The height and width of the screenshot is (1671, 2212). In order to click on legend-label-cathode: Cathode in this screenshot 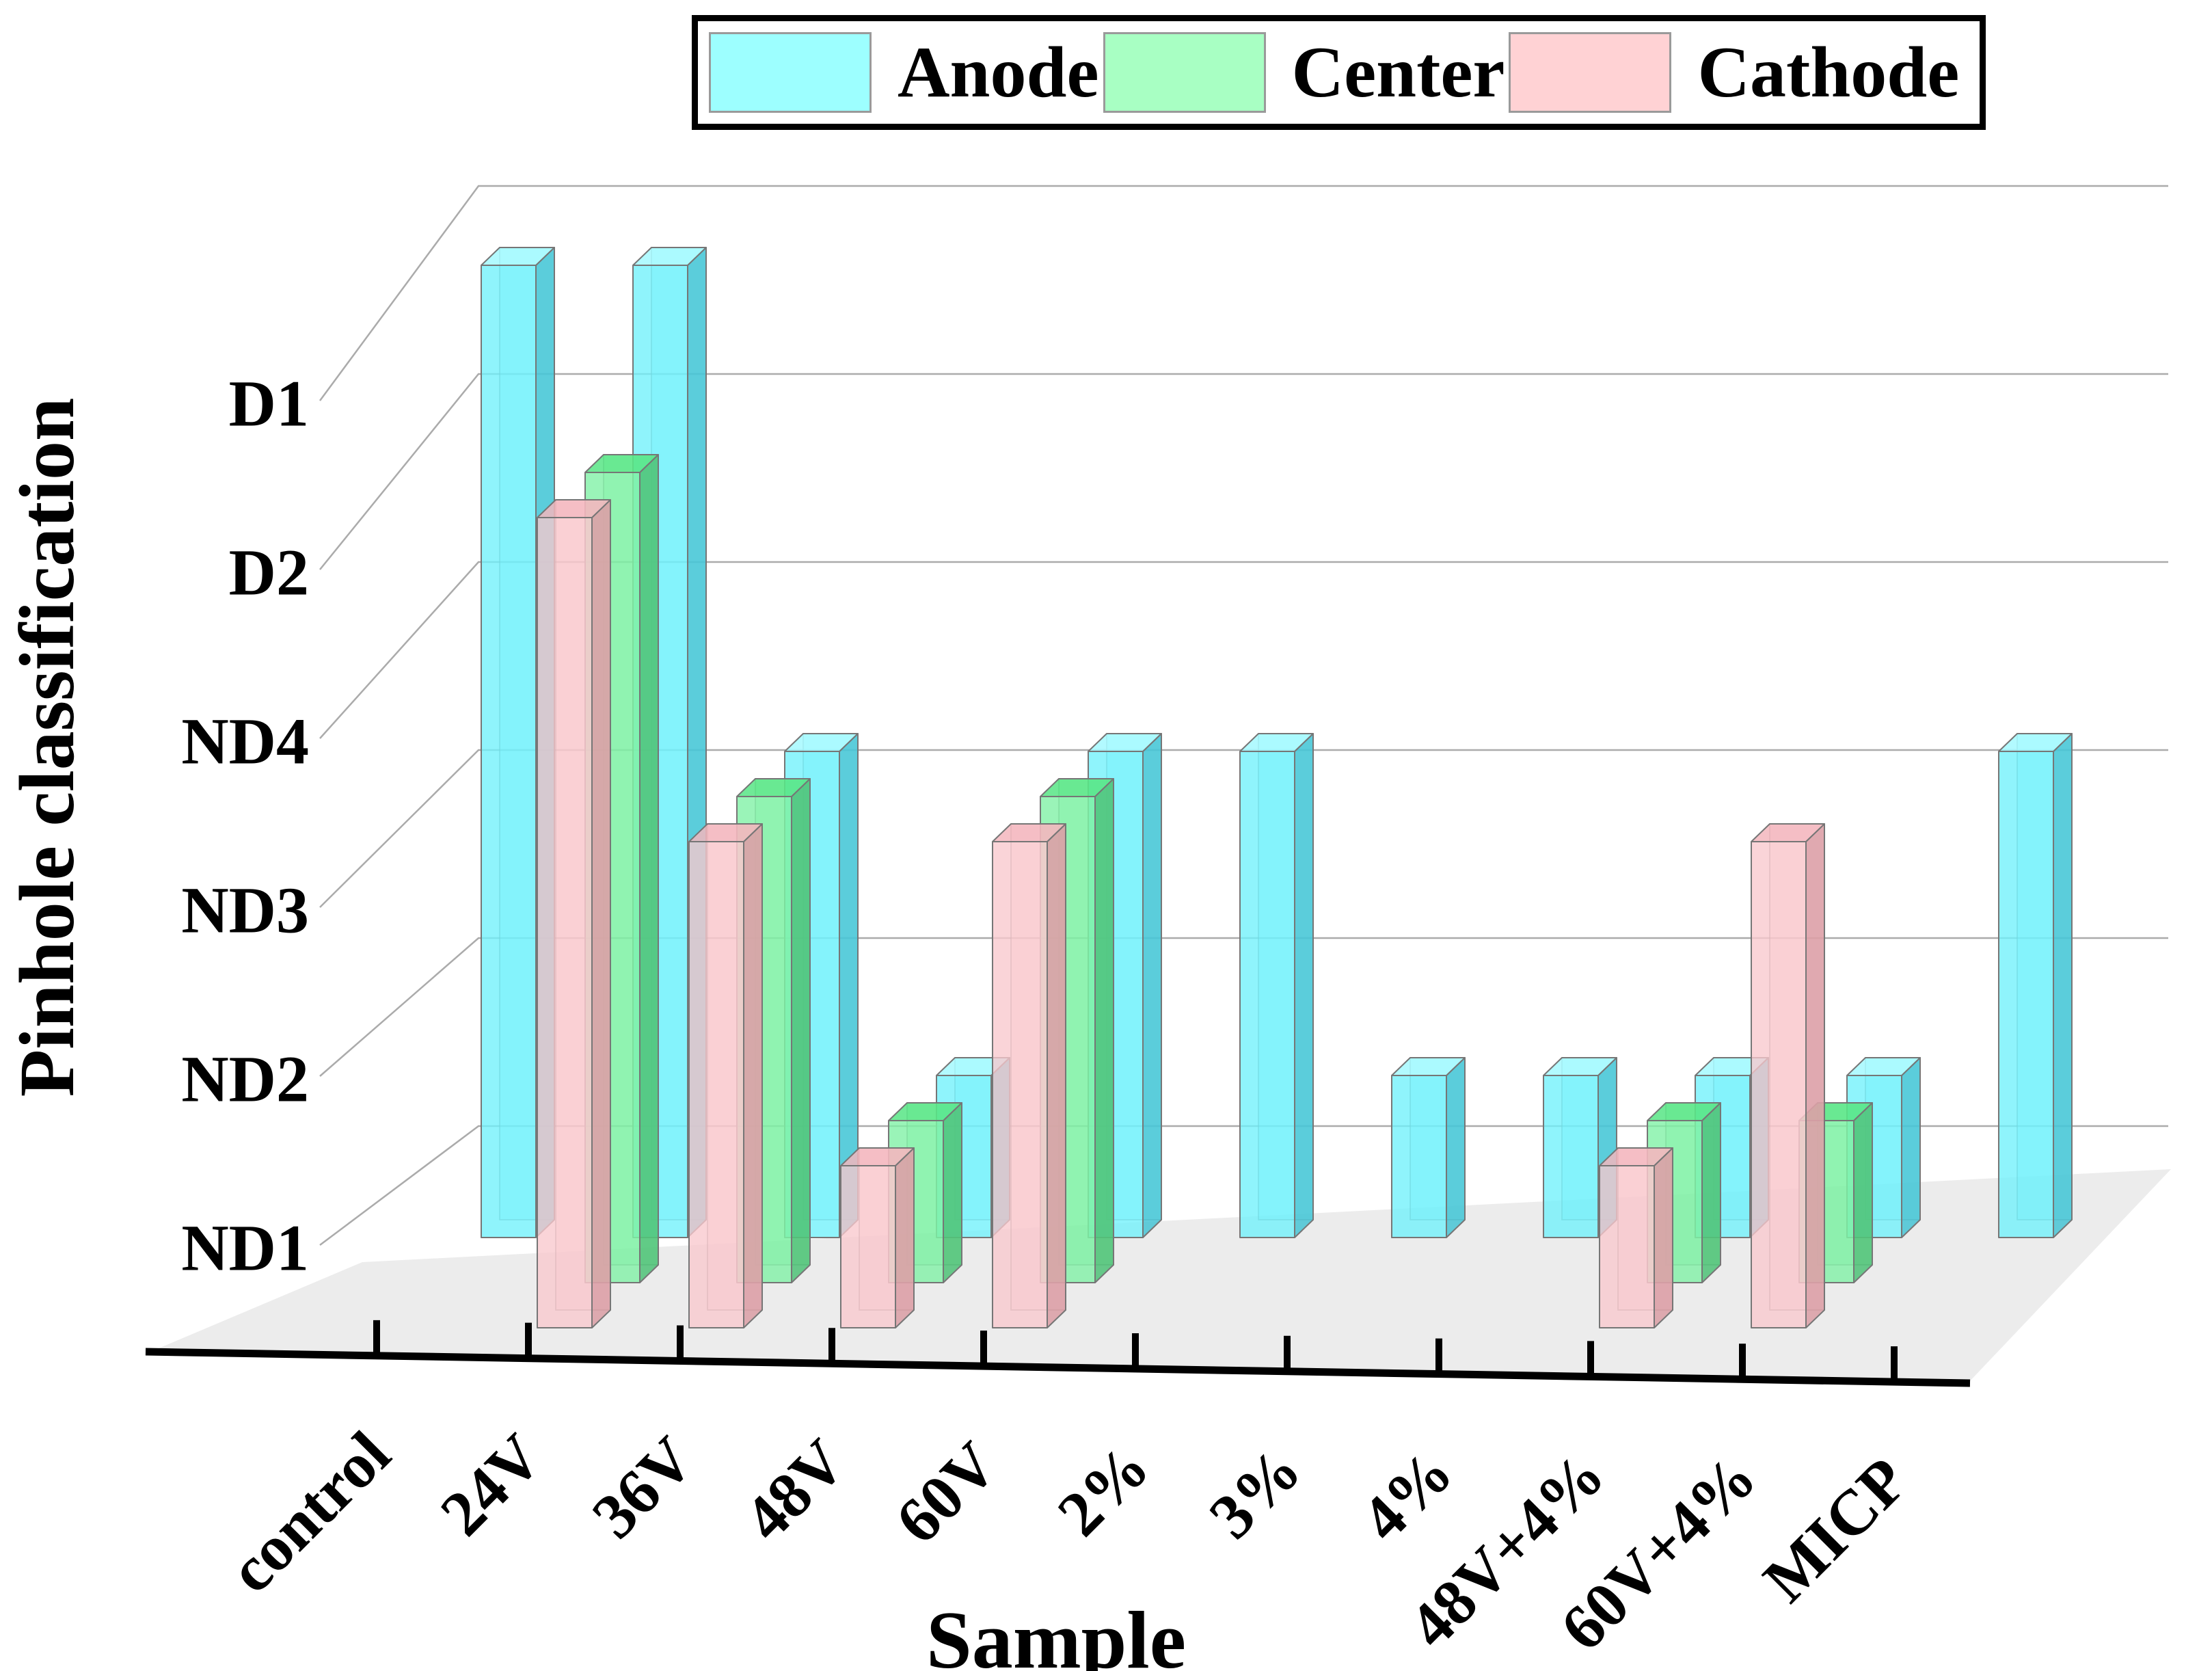, I will do `click(1829, 72)`.